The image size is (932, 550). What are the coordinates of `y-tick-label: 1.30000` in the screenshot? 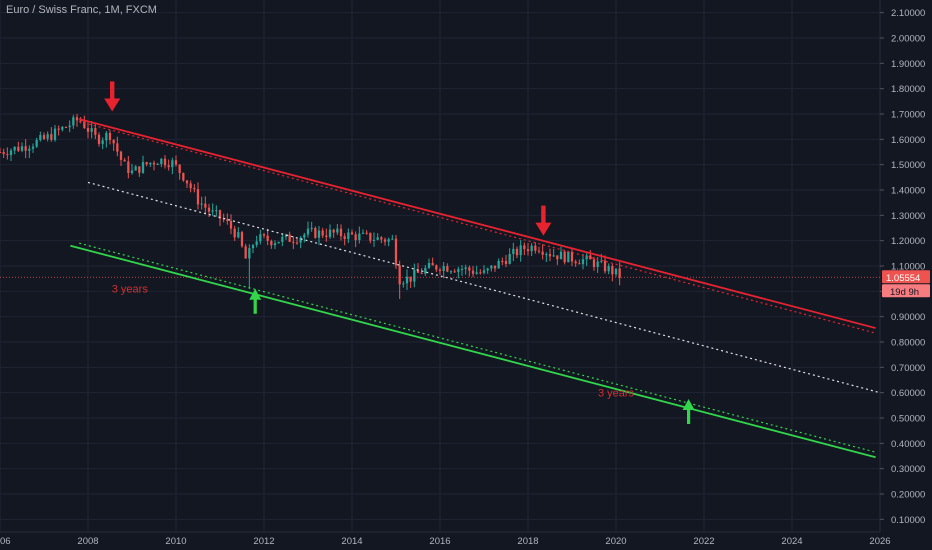 It's located at (908, 216).